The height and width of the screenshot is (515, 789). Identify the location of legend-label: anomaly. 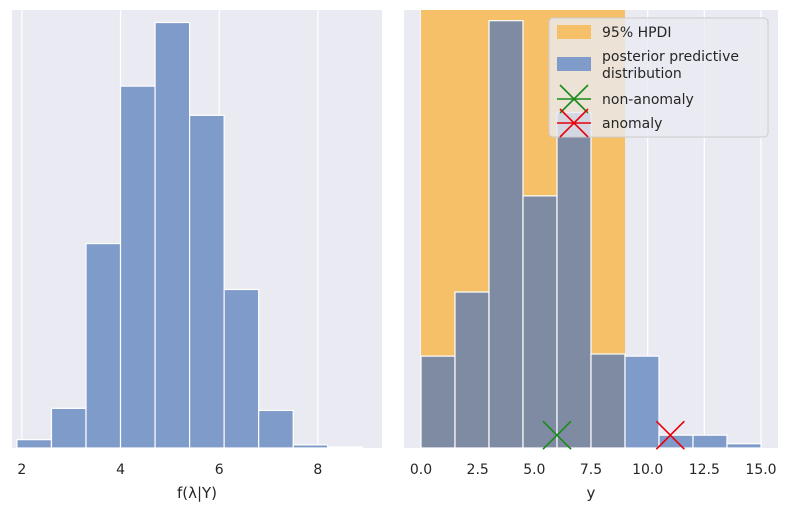
(632, 124).